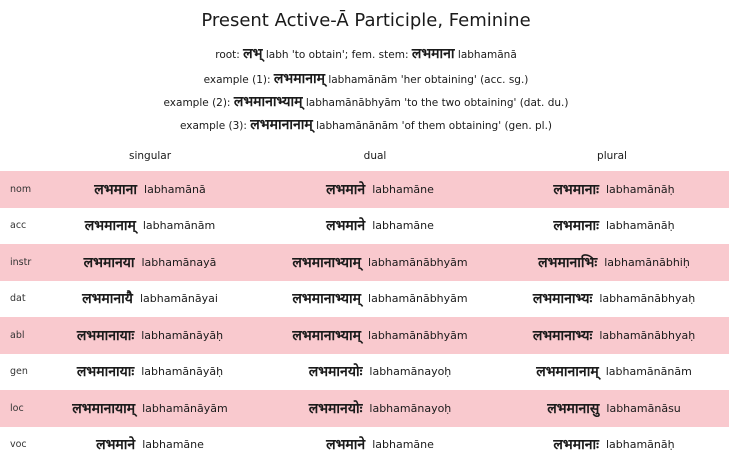  What do you see at coordinates (182, 335) in the screenshot?
I see `singular-transliteration: labhamānāyāḥ` at bounding box center [182, 335].